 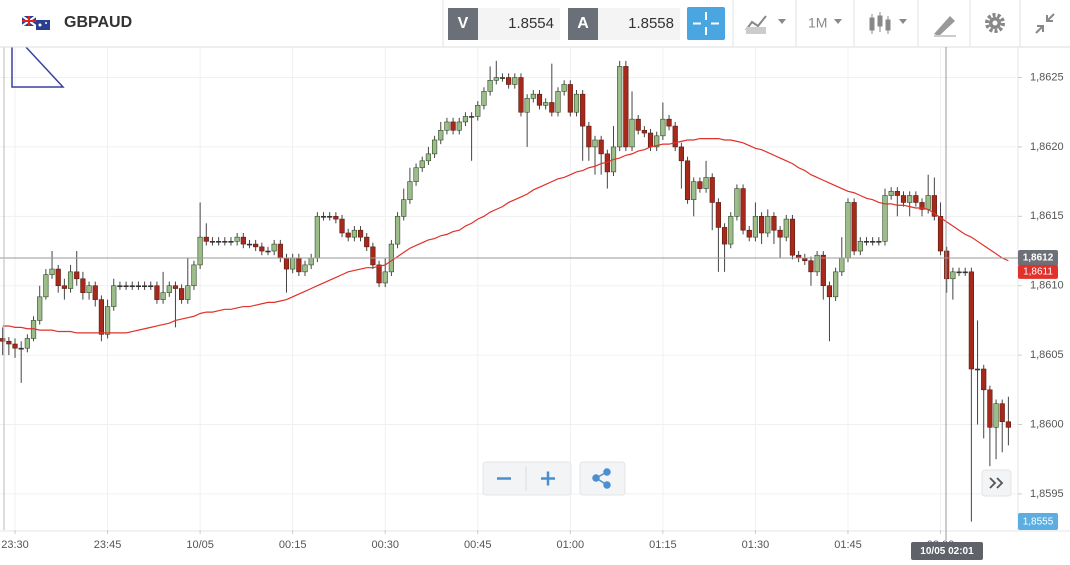 I want to click on candles-button, so click(x=888, y=23).